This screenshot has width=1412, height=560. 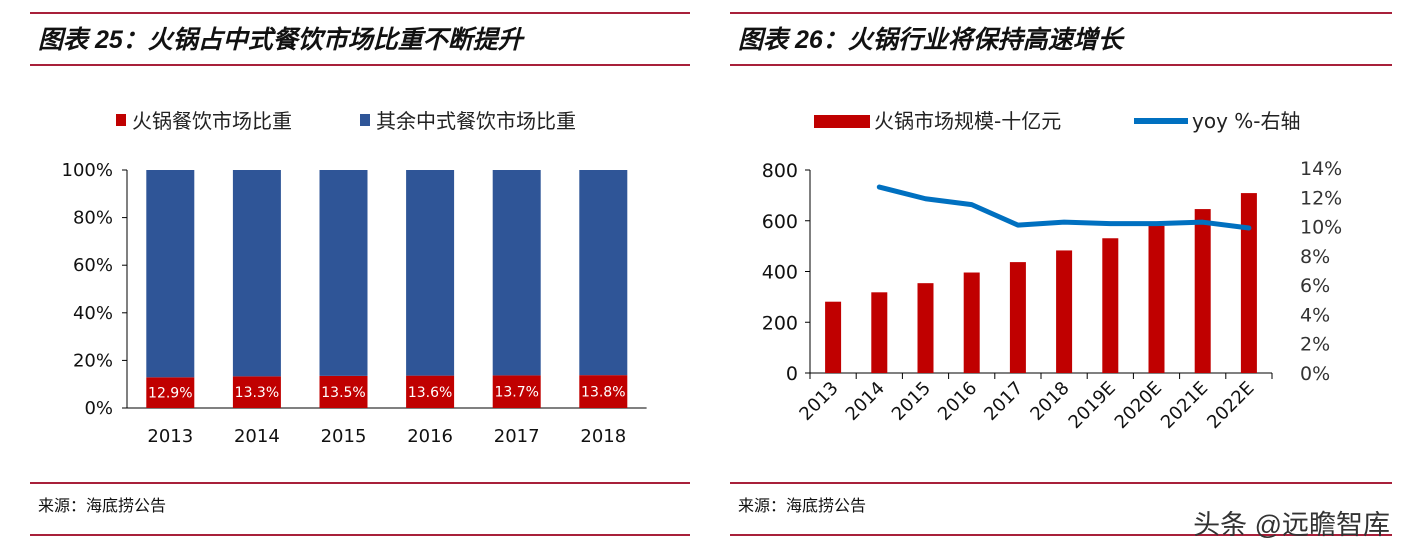 What do you see at coordinates (780, 323) in the screenshot?
I see `y-left-tick-label: 200` at bounding box center [780, 323].